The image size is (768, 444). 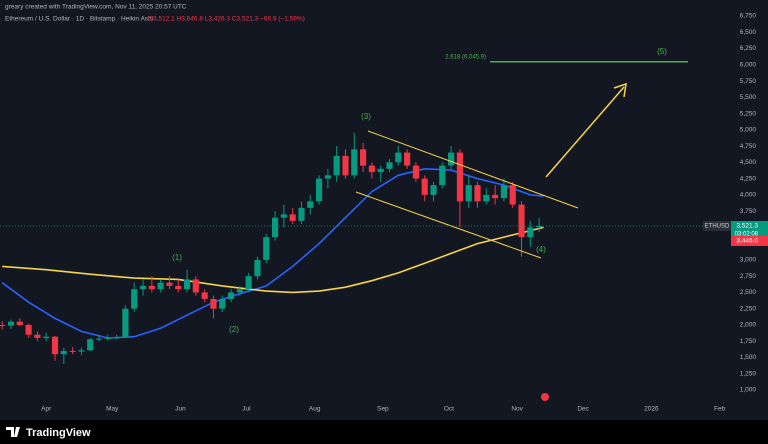 What do you see at coordinates (112, 409) in the screenshot?
I see `x-tick-label: May` at bounding box center [112, 409].